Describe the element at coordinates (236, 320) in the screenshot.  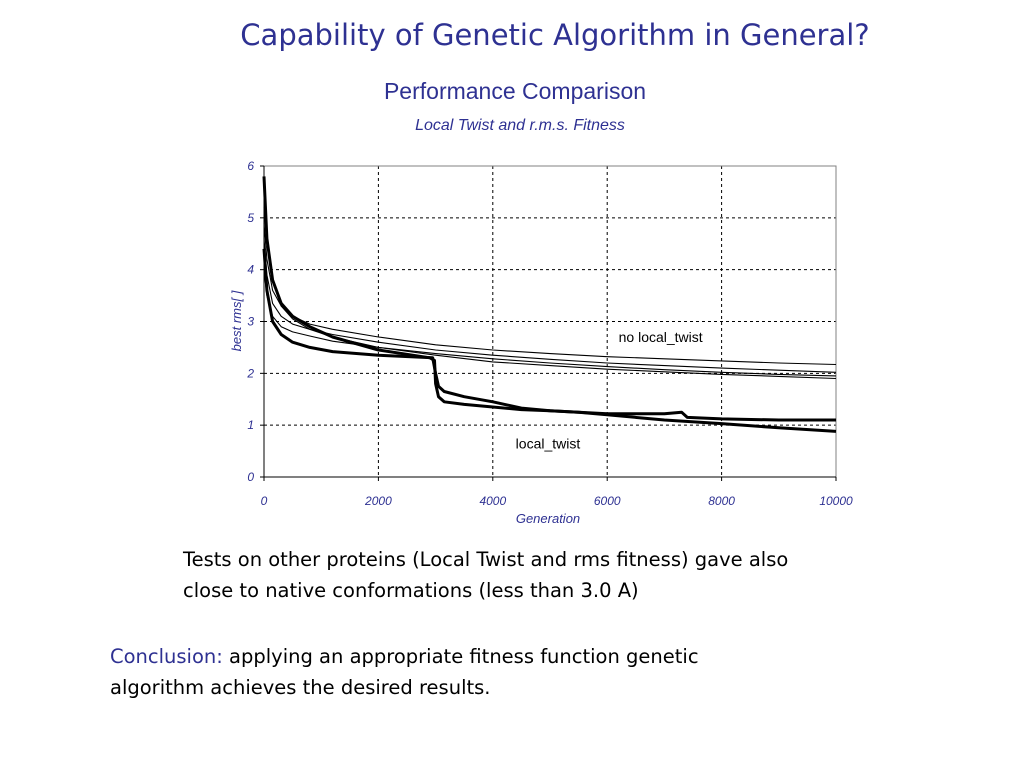
I see `y-axis-label: best rms[ ]` at that location.